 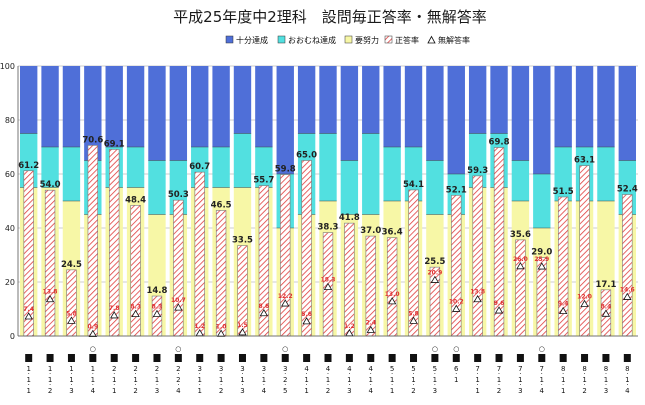 I want to click on legend-swatch-effort, so click(x=348, y=39).